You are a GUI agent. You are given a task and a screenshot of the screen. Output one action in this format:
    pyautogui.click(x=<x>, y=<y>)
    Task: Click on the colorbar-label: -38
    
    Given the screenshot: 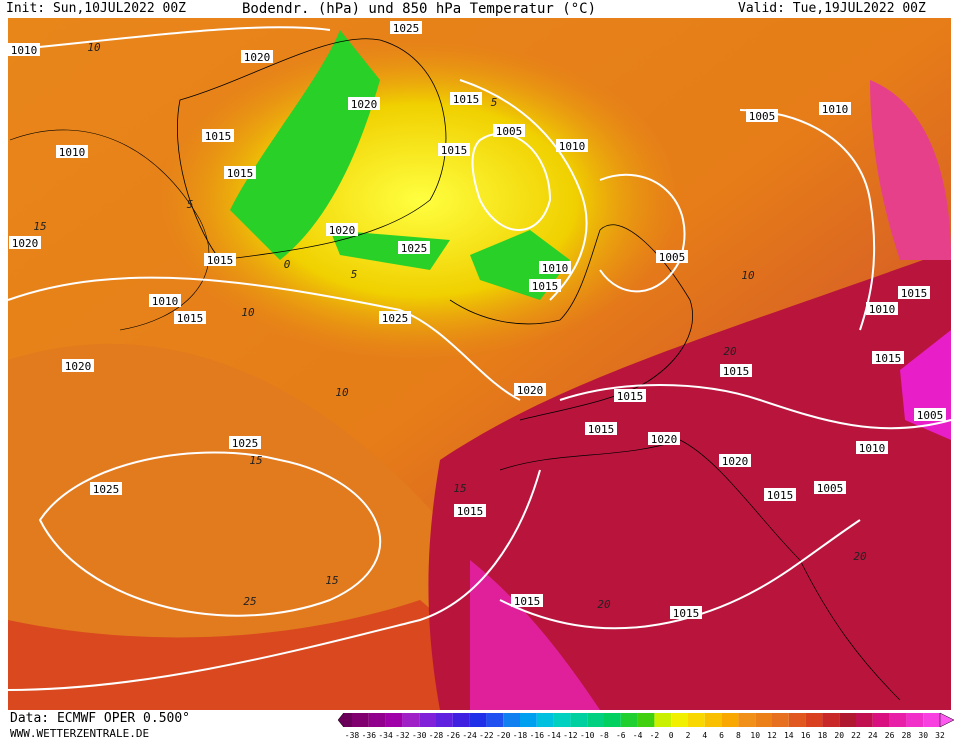 What is the action you would take?
    pyautogui.click(x=352, y=735)
    